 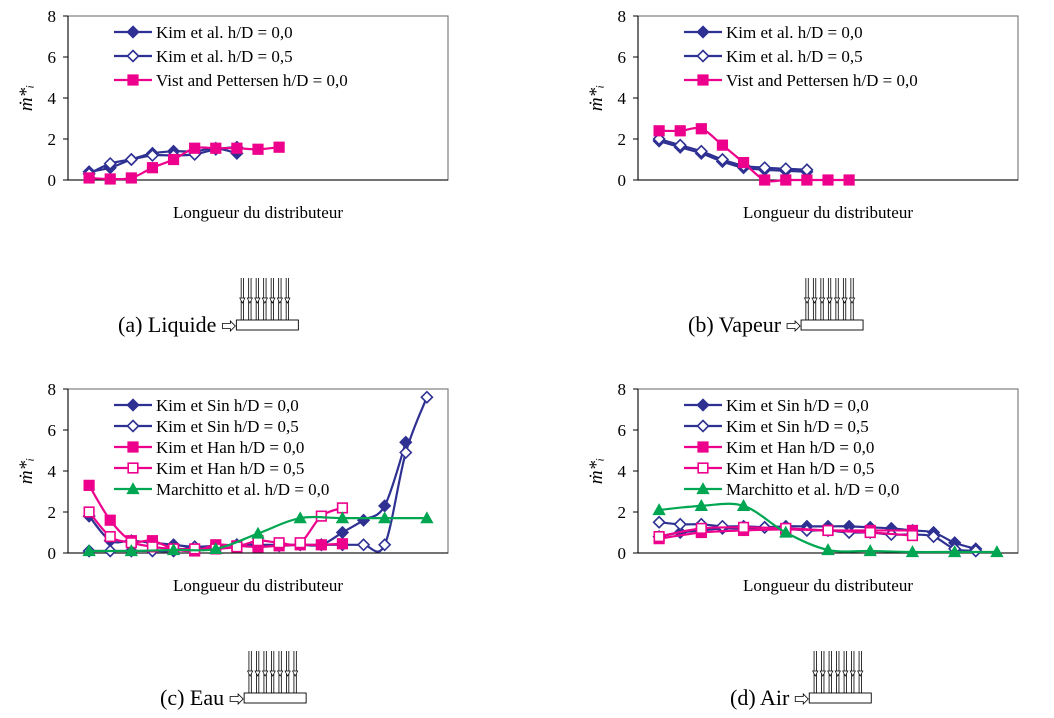 What do you see at coordinates (812, 489) in the screenshot?
I see `legend-label: Marchitto et al. h/D = 0,0` at bounding box center [812, 489].